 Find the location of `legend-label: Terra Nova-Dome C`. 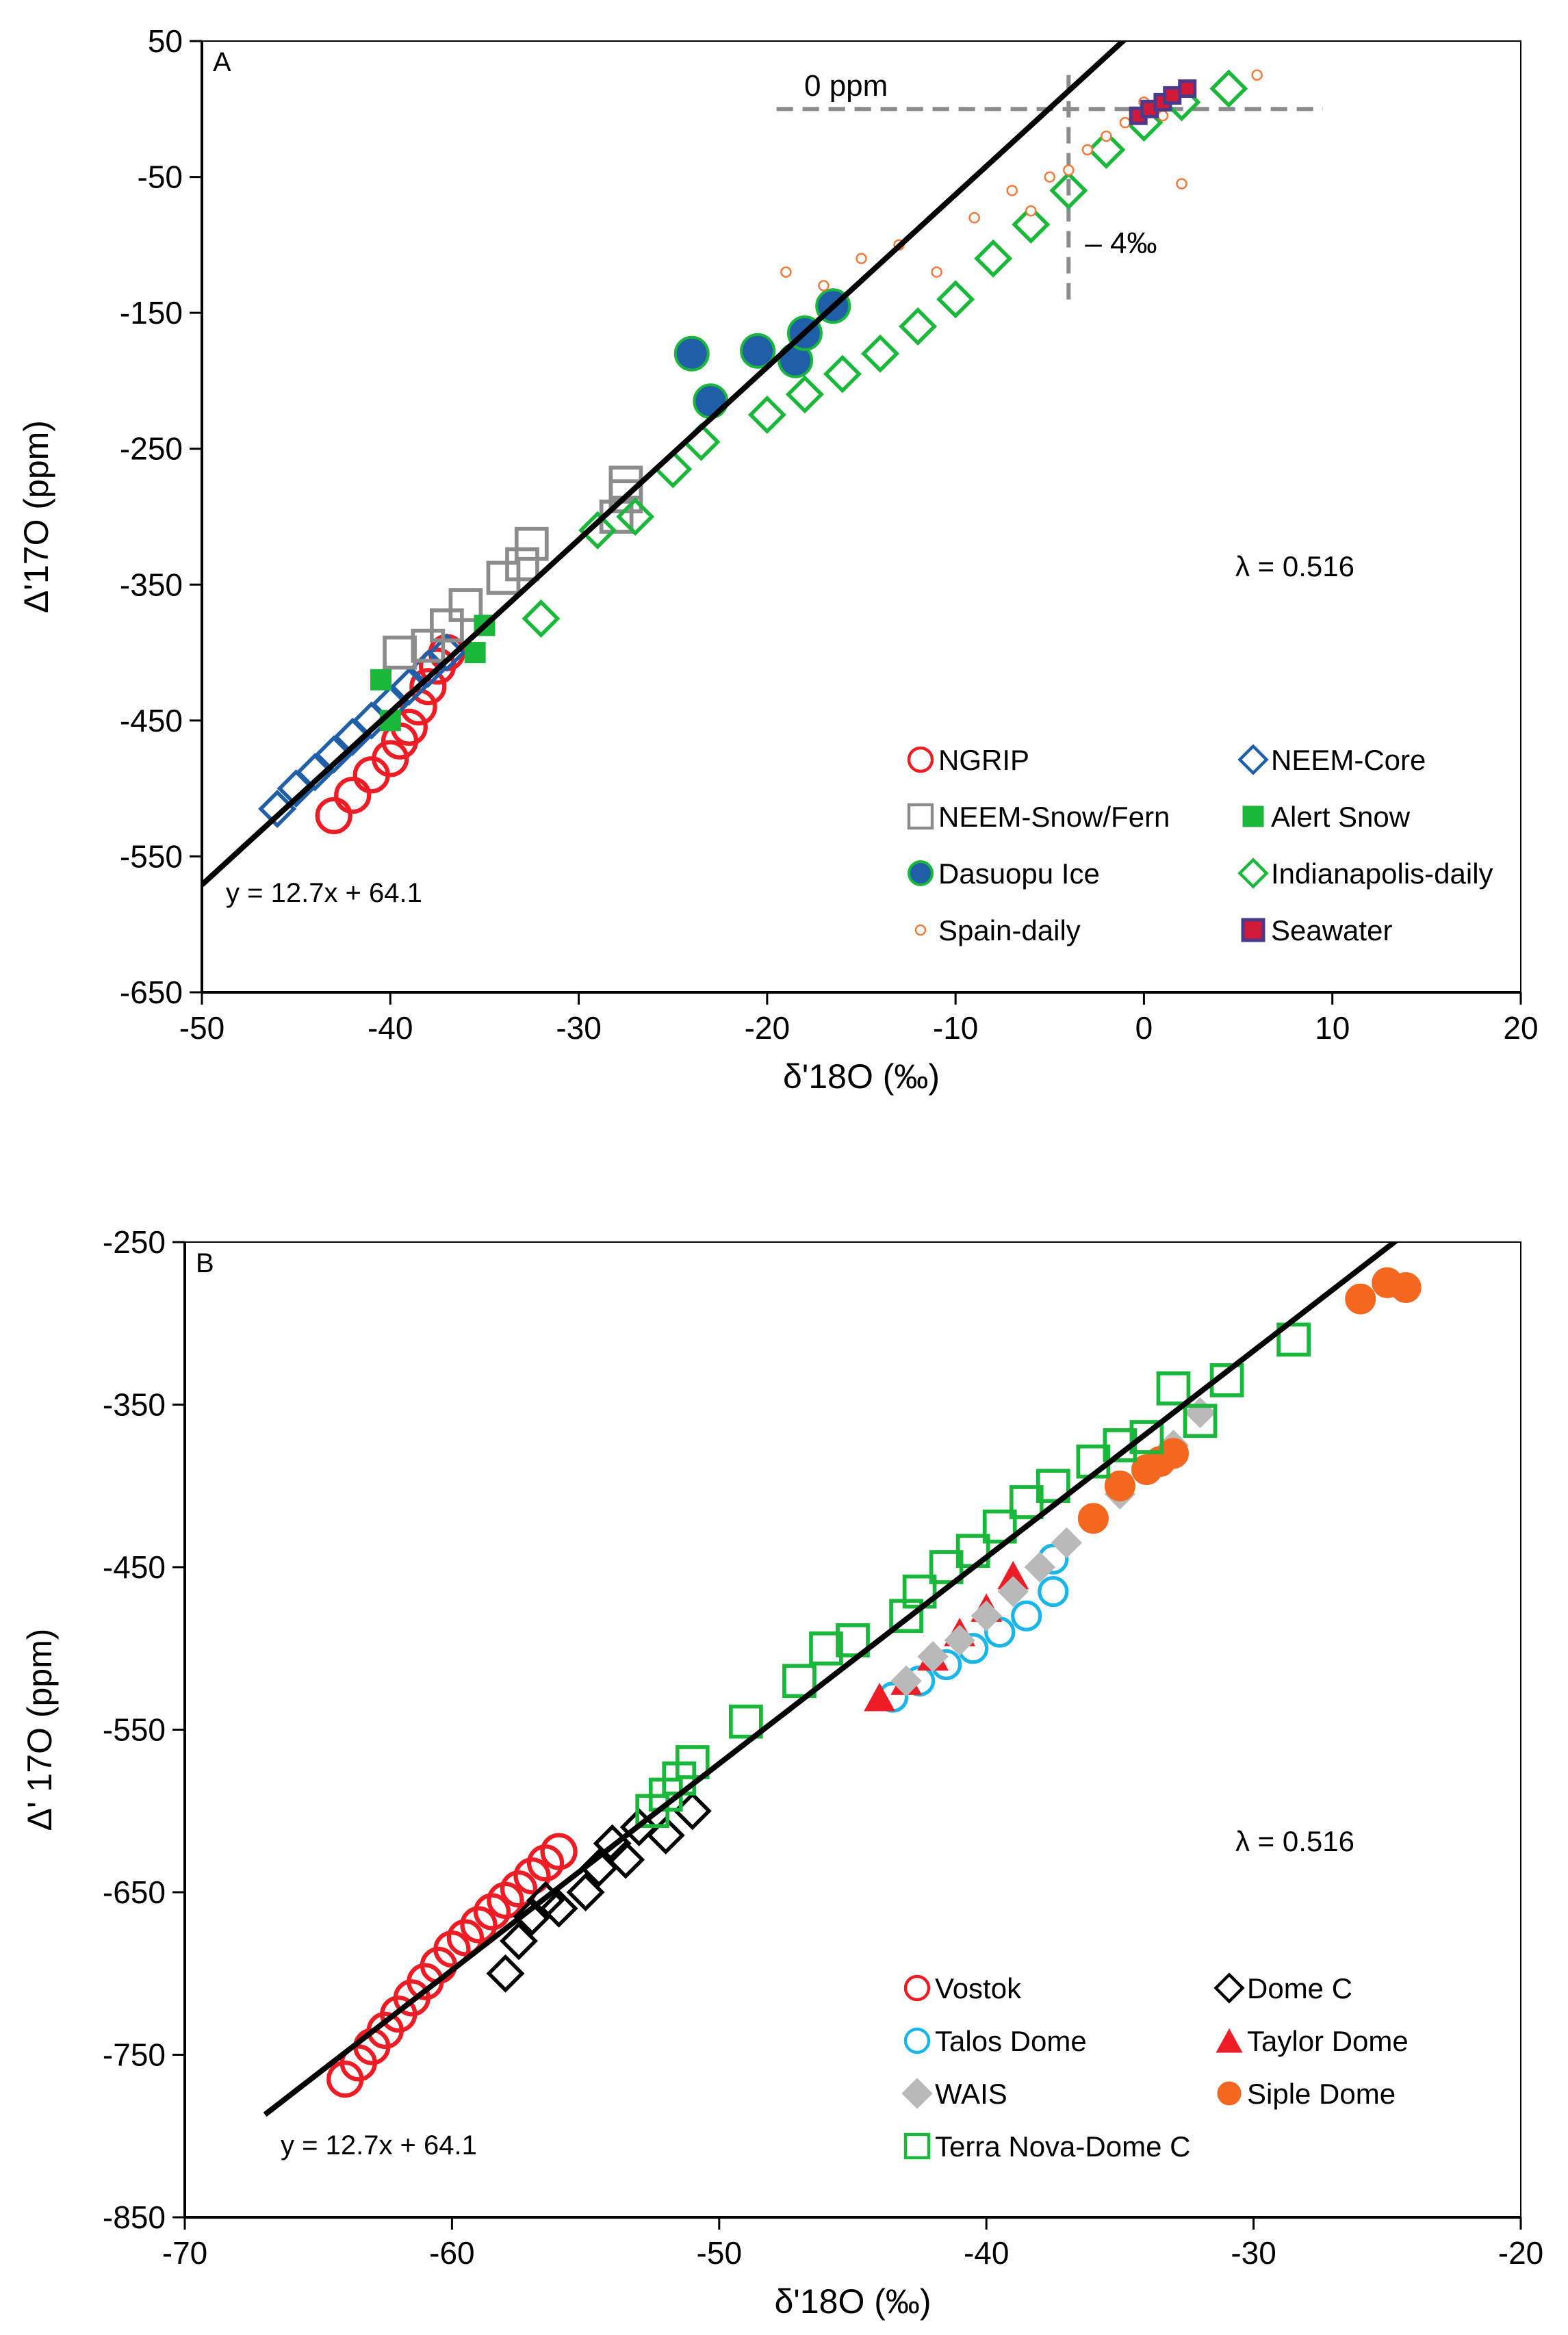

legend-label: Terra Nova-Dome C is located at coordinates (1062, 2146).